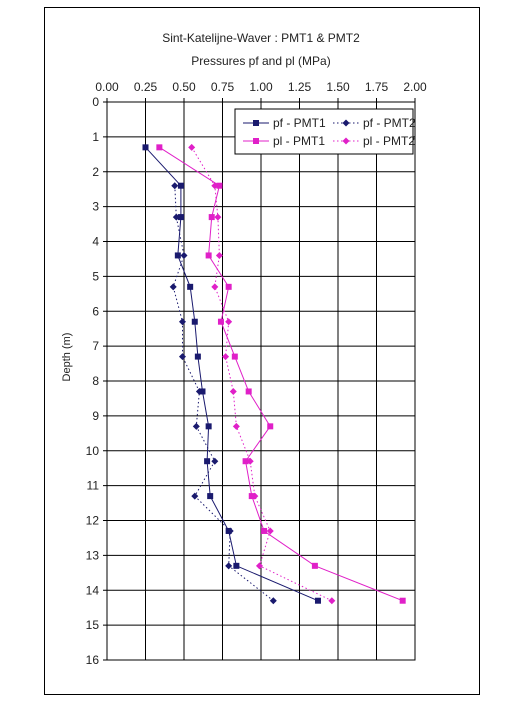 The image size is (512, 703). Describe the element at coordinates (184, 87) in the screenshot. I see `x-tick-label: 0.50` at that location.